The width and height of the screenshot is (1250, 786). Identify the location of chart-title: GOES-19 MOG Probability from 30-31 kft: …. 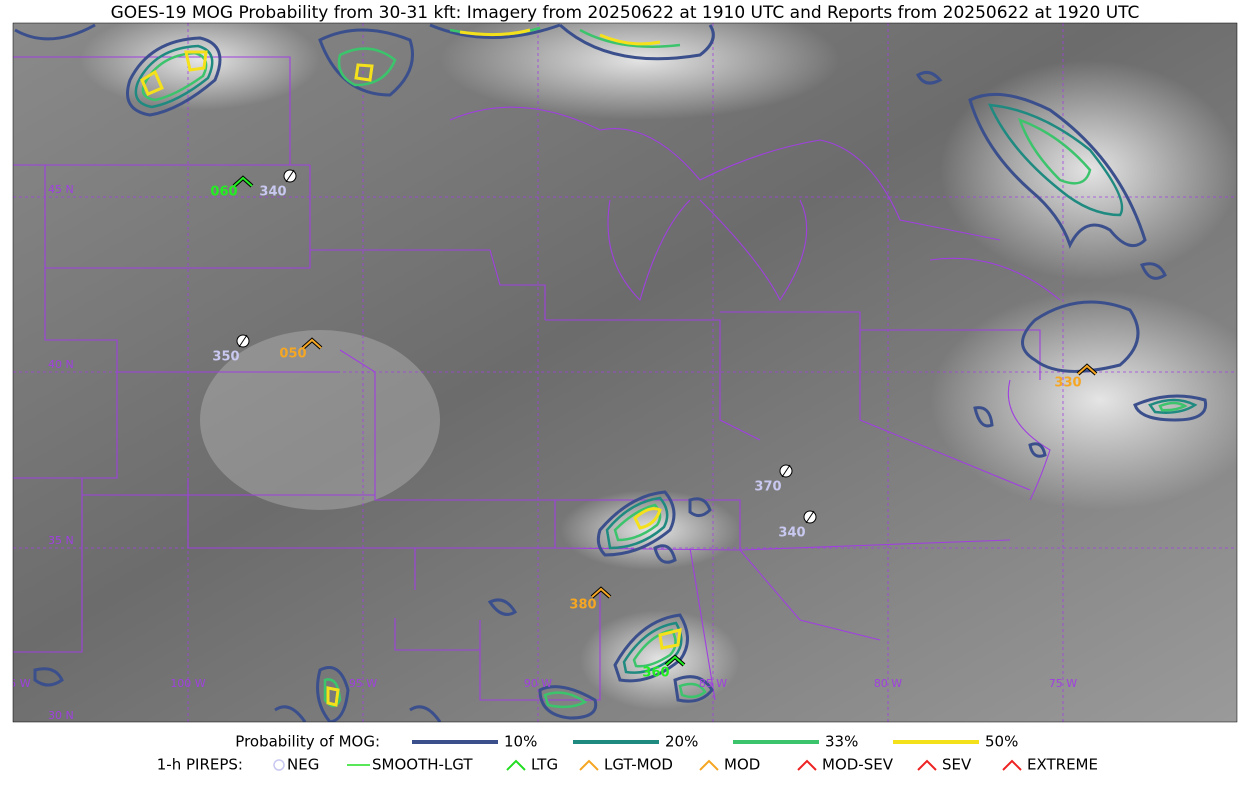
(625, 13).